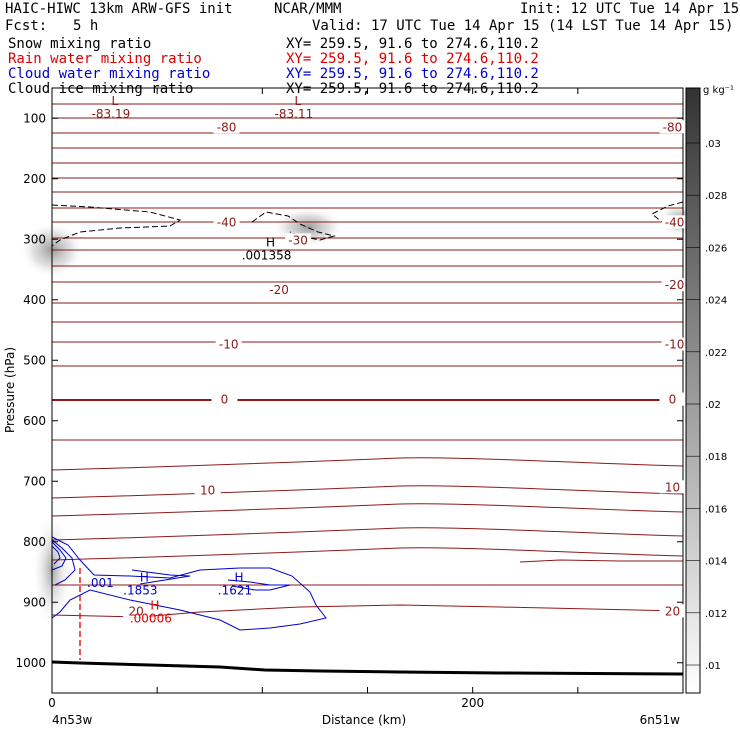 This screenshot has width=740, height=740. I want to click on field-name-cloudice: Cloud ice mixing ratio, so click(101, 89).